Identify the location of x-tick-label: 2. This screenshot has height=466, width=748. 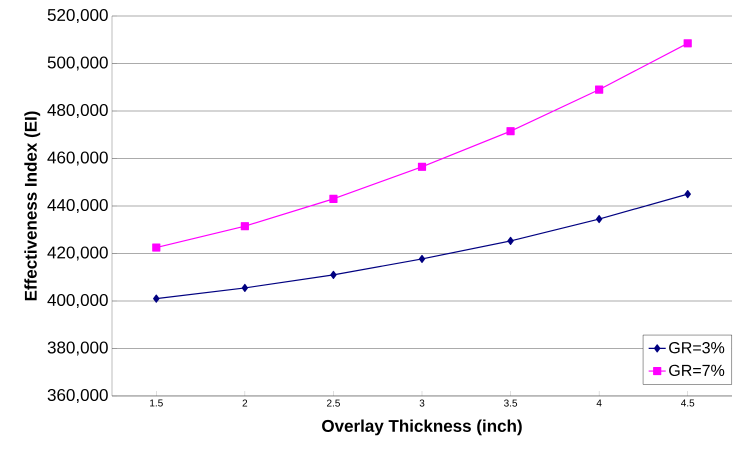
(245, 403).